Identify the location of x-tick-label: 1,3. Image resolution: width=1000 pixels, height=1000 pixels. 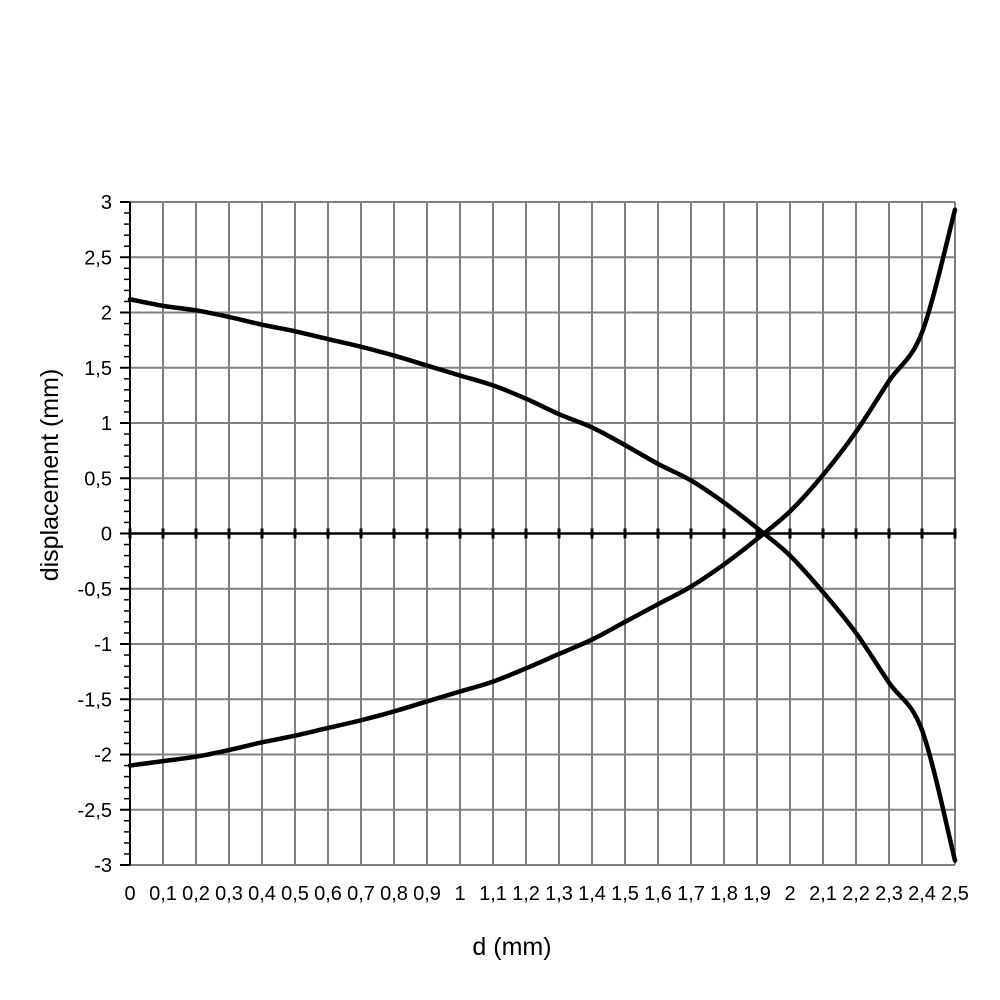
(559, 894).